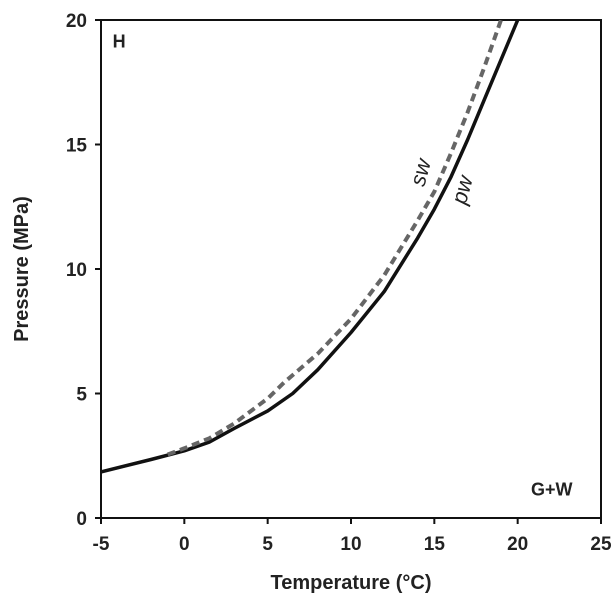 The image size is (615, 600). I want to click on x-tick-label: 0, so click(184, 544).